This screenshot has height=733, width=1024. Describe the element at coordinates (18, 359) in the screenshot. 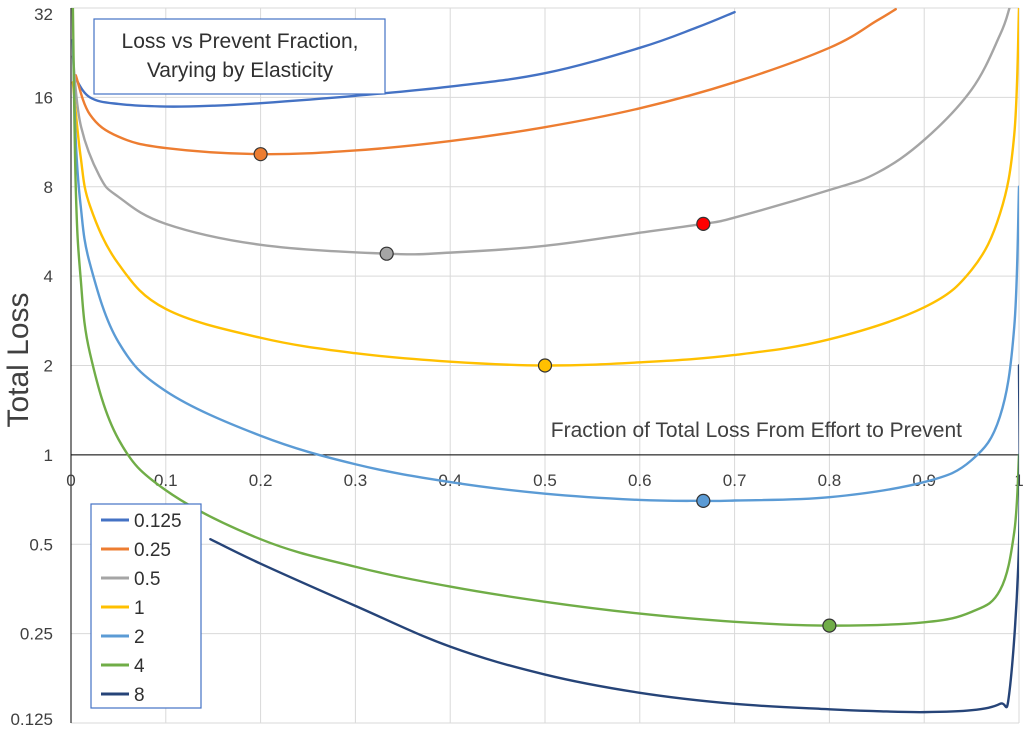

I see `y-axis-label: Total Loss` at that location.